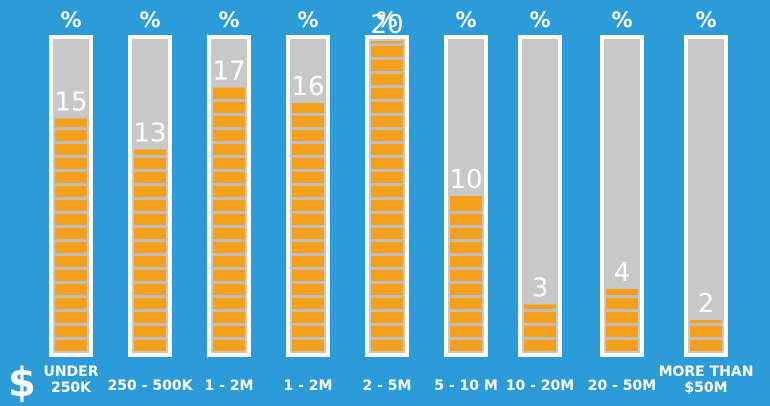 The width and height of the screenshot is (770, 406). What do you see at coordinates (706, 304) in the screenshot?
I see `bar-value-label: 2` at bounding box center [706, 304].